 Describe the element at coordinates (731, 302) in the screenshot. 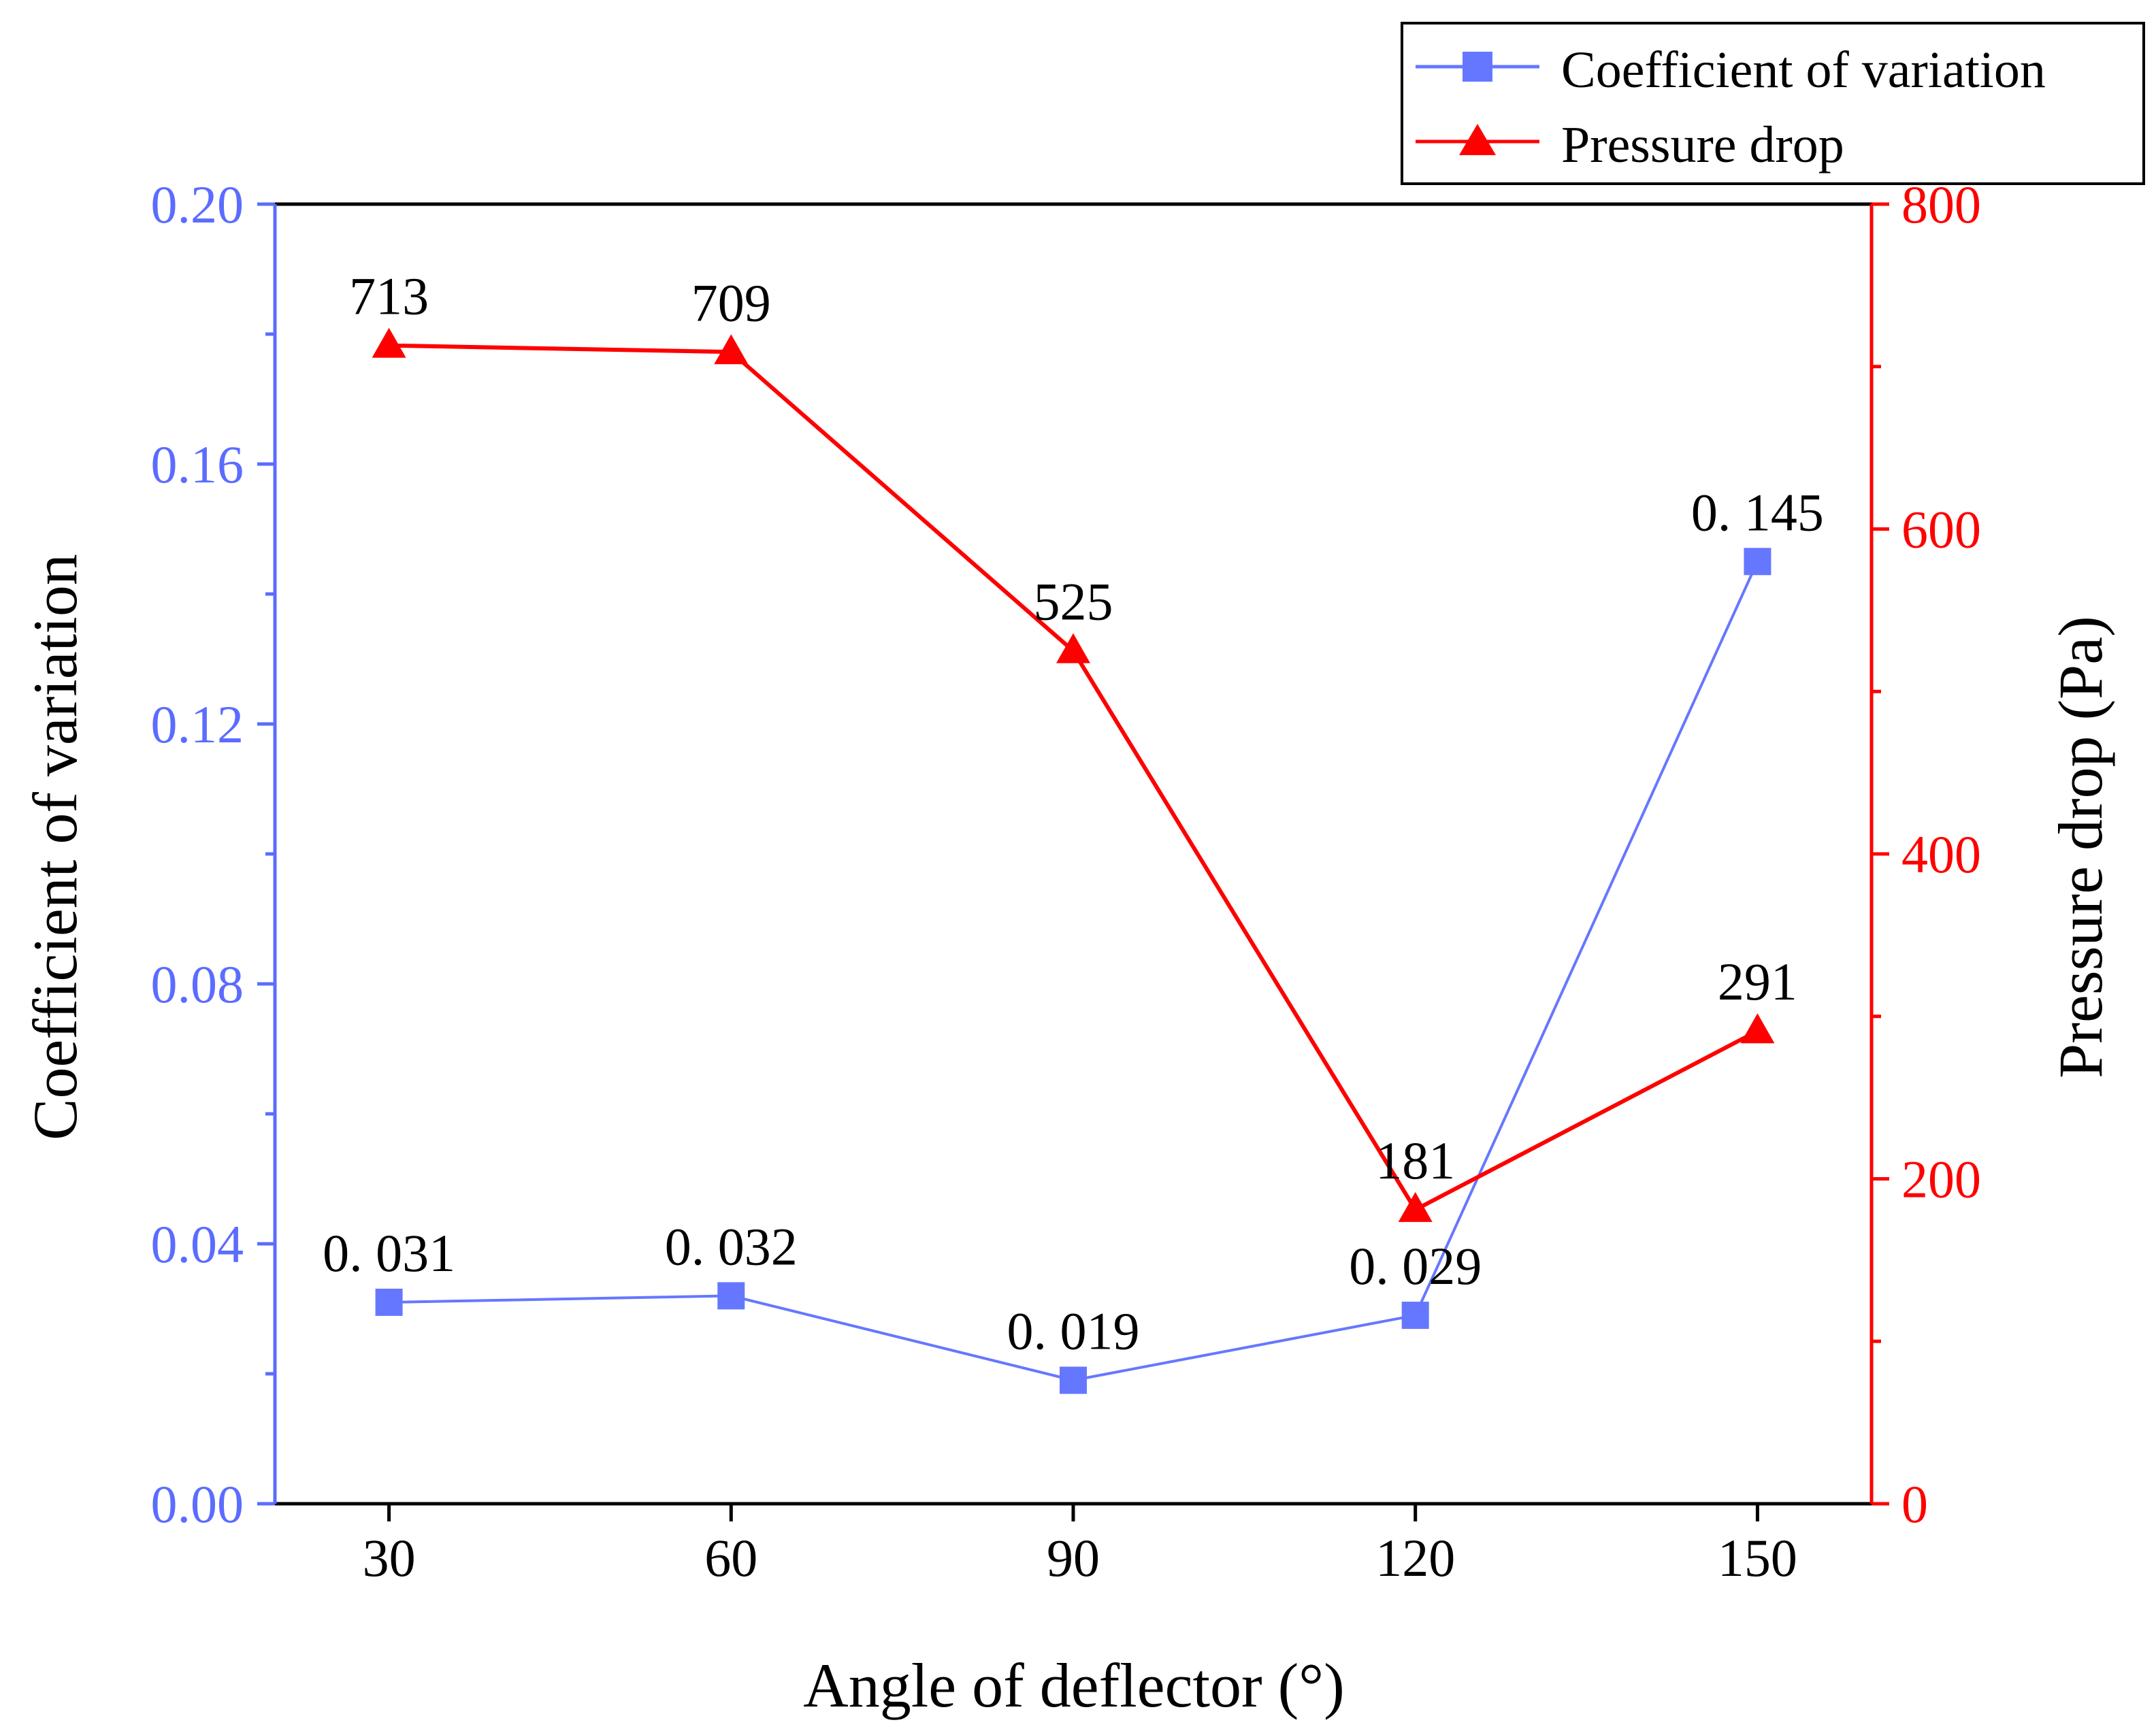

I see `pd-data-label: 709` at that location.